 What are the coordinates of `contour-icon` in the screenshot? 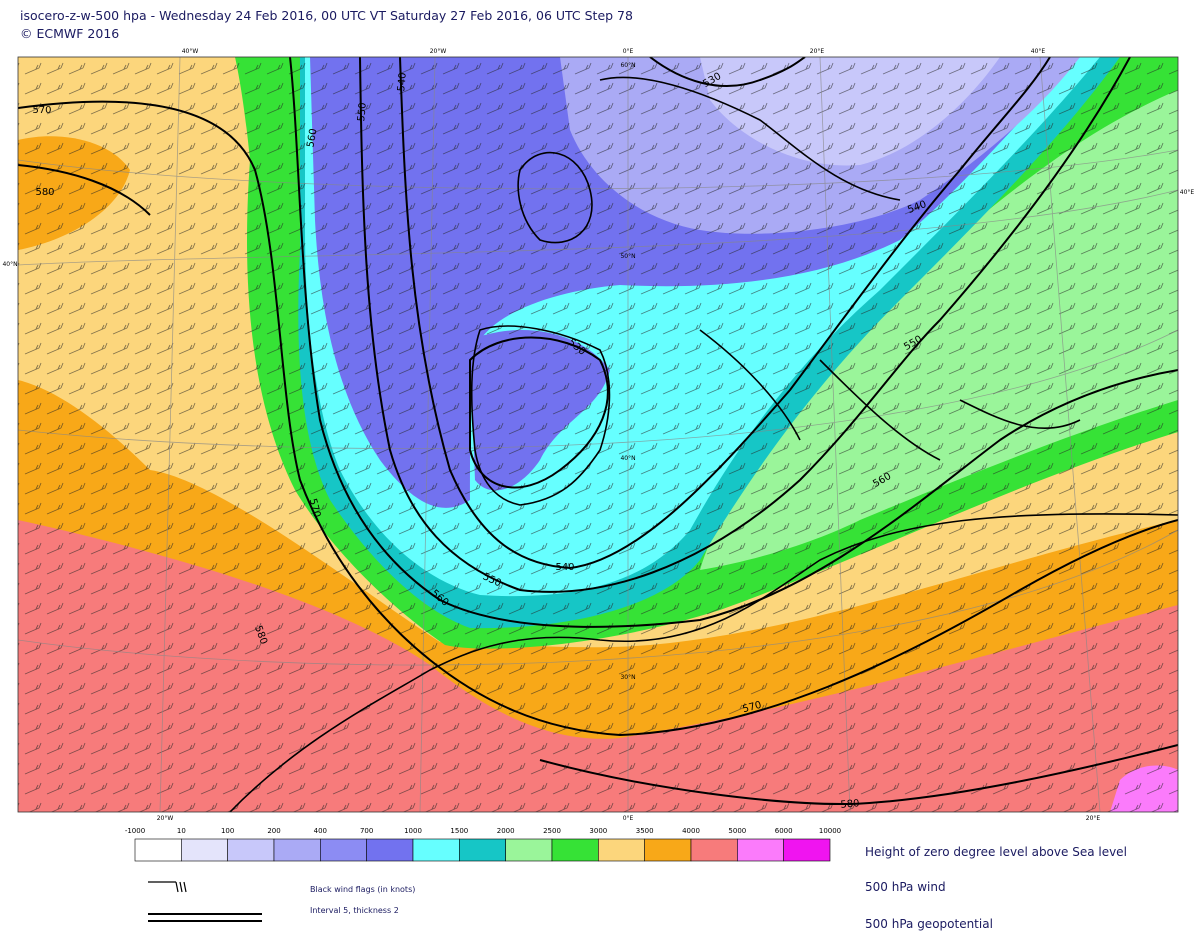 It's located at (205, 917).